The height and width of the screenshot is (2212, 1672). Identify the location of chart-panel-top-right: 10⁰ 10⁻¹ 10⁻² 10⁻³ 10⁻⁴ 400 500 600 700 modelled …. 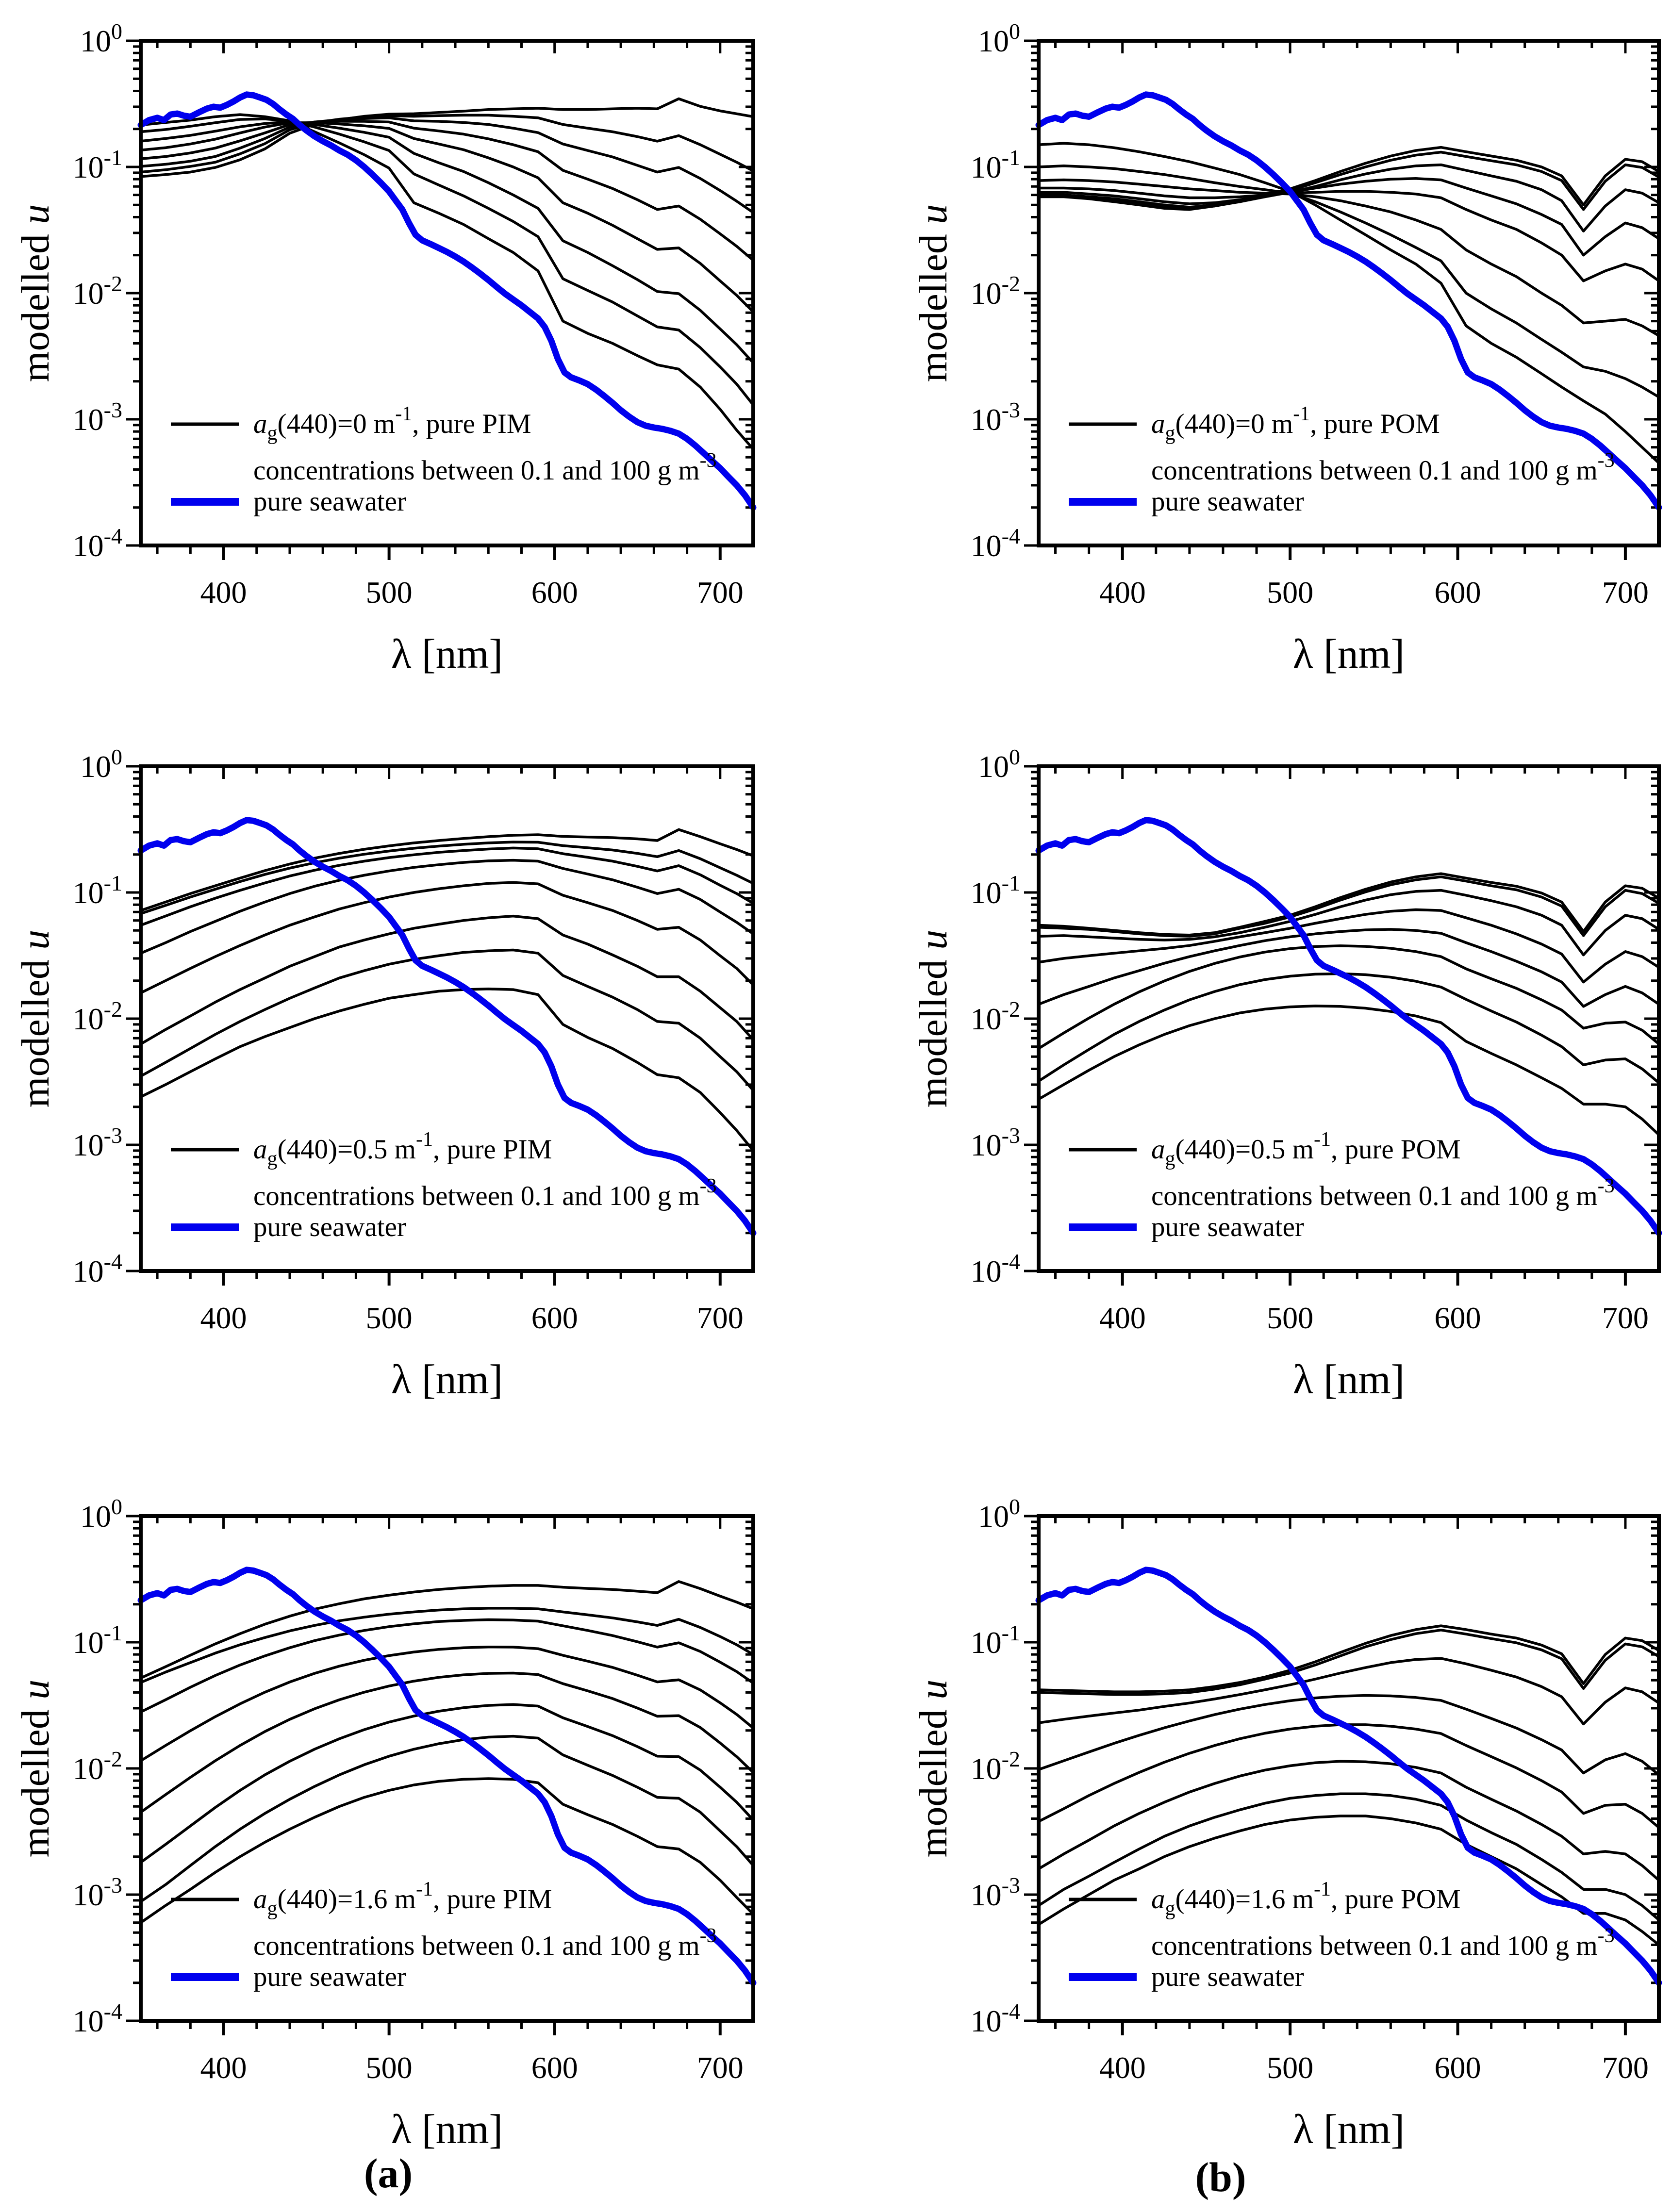
(1286, 348).